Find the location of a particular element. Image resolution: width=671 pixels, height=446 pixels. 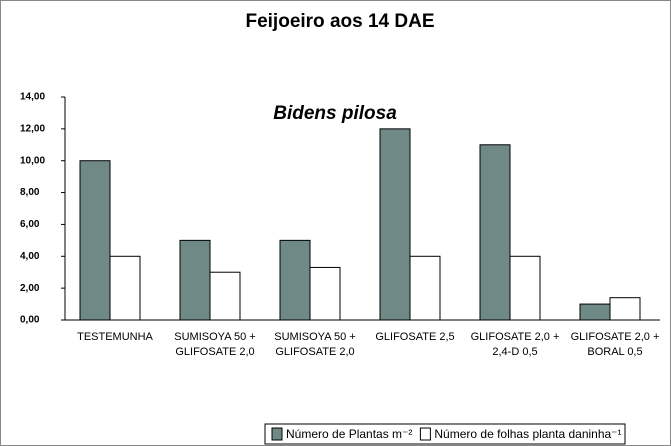

x-tick-label-box: TESTEMUNHA is located at coordinates (115, 337).